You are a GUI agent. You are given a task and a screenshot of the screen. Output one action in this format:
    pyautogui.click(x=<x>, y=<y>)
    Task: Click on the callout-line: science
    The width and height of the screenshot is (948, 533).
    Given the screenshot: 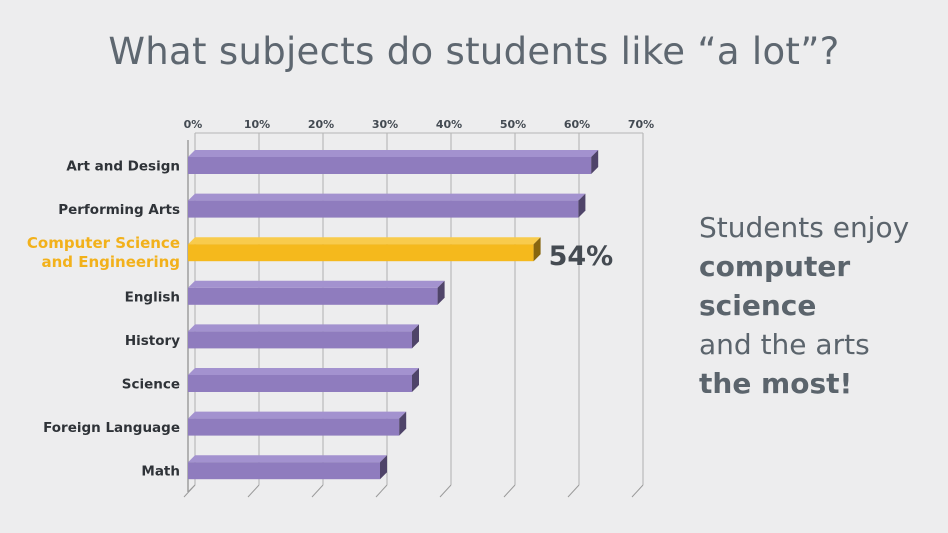 What is the action you would take?
    pyautogui.click(x=758, y=305)
    